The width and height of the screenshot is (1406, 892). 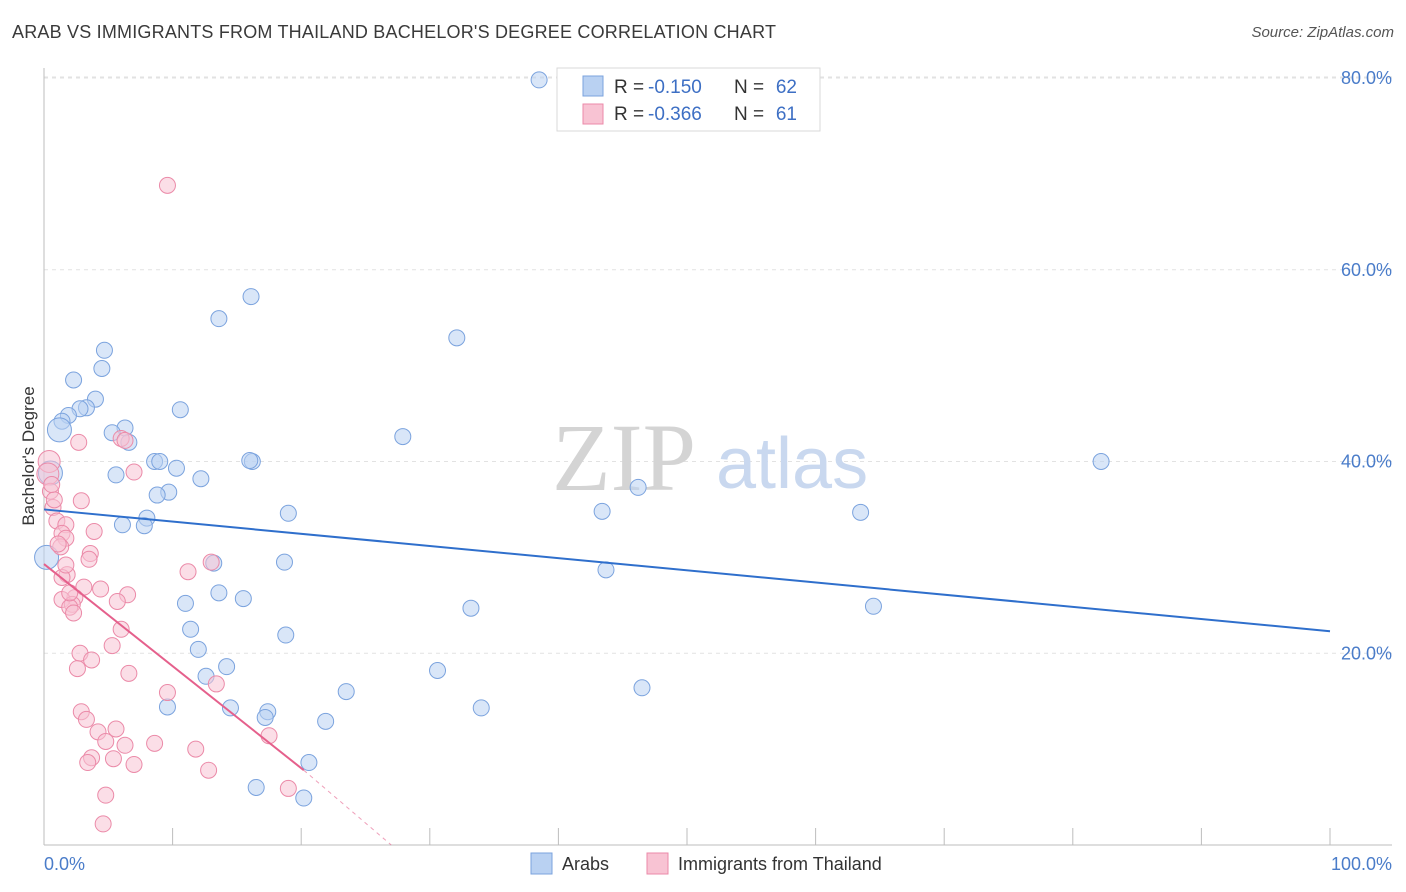 What do you see at coordinates (675, 114) in the screenshot?
I see `stats-r-value-thai: -0.366` at bounding box center [675, 114].